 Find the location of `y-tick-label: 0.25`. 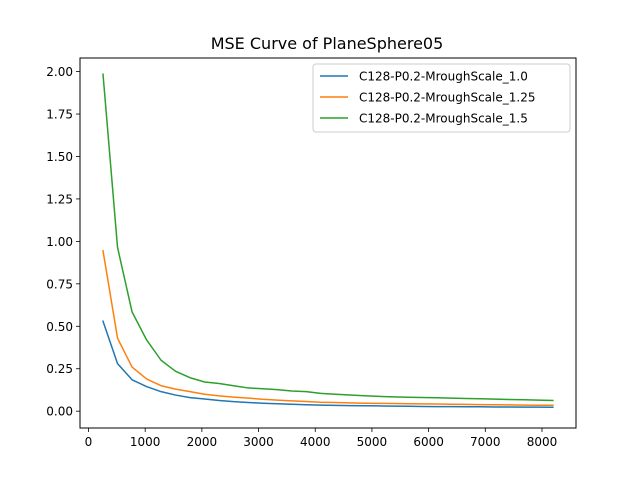

y-tick-label: 0.25 is located at coordinates (59, 369).